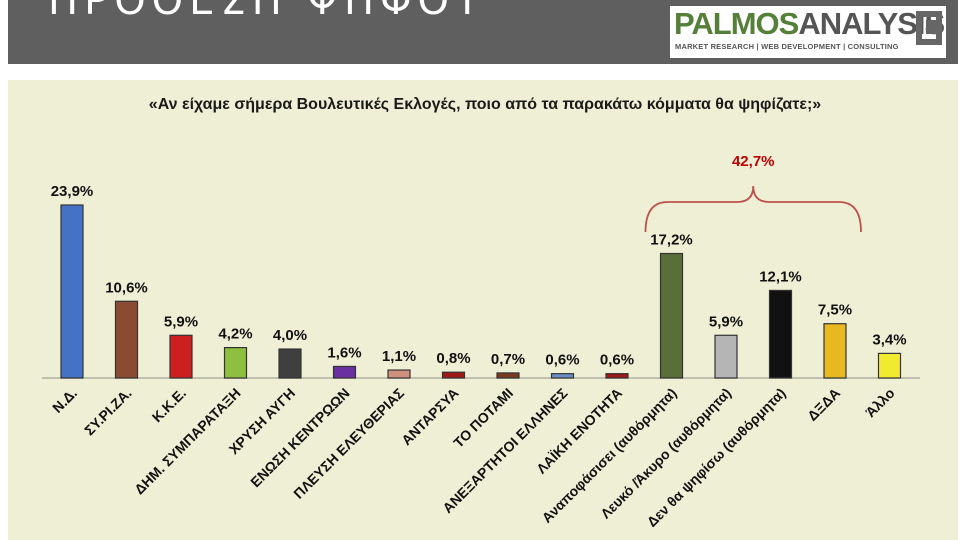 This screenshot has width=960, height=540. What do you see at coordinates (126, 287) in the screenshot?
I see `data-label: 10,6%` at bounding box center [126, 287].